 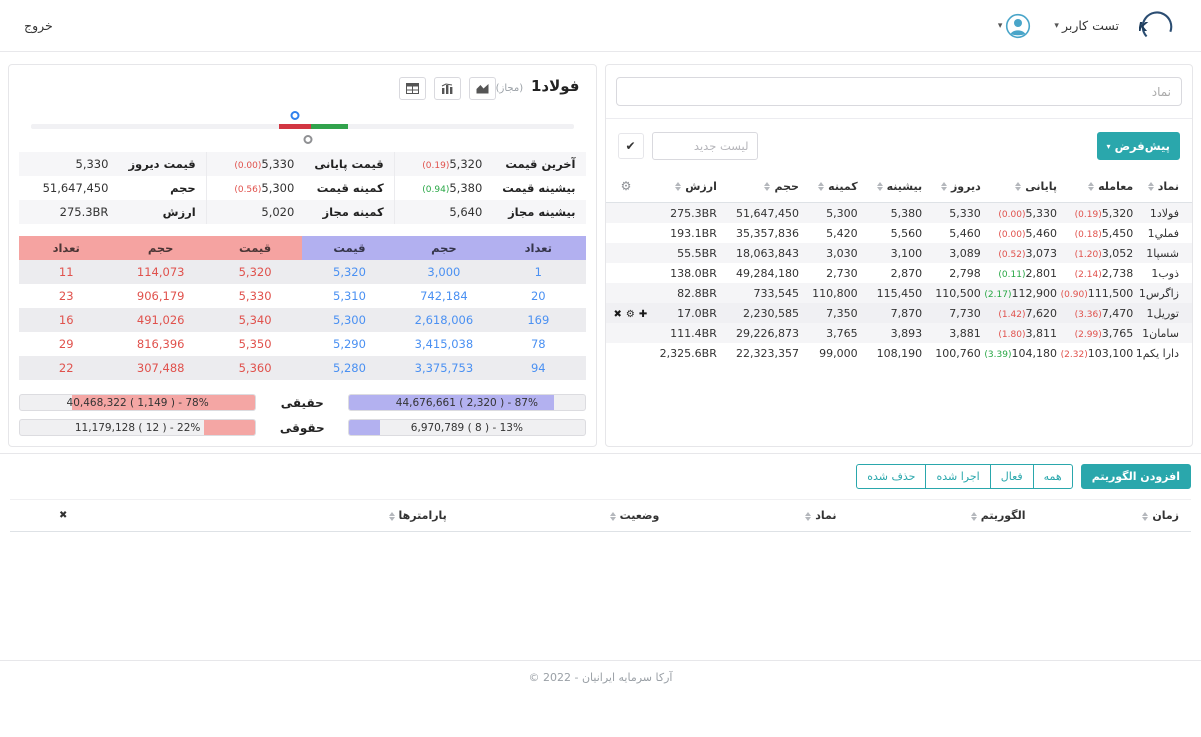 What do you see at coordinates (1011, 476) in the screenshot?
I see `algo-filter-1: فعال` at bounding box center [1011, 476].